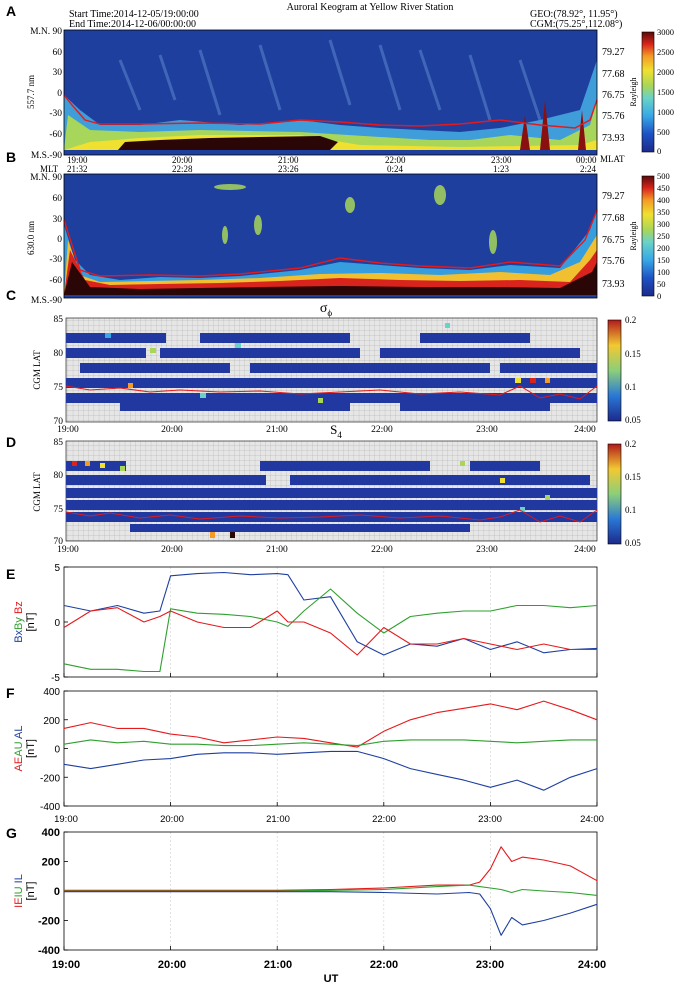  What do you see at coordinates (586, 160) in the screenshot?
I see `ut-label: 00:00` at bounding box center [586, 160].